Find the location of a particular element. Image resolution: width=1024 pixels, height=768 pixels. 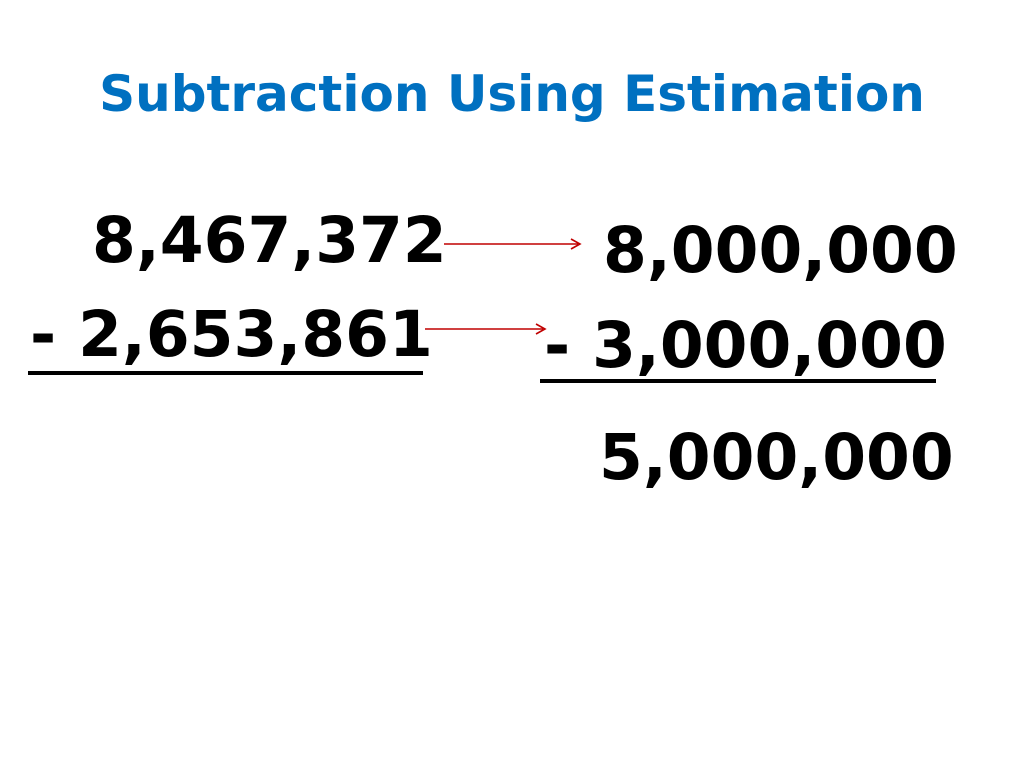

round-arrow-top is located at coordinates (513, 244).